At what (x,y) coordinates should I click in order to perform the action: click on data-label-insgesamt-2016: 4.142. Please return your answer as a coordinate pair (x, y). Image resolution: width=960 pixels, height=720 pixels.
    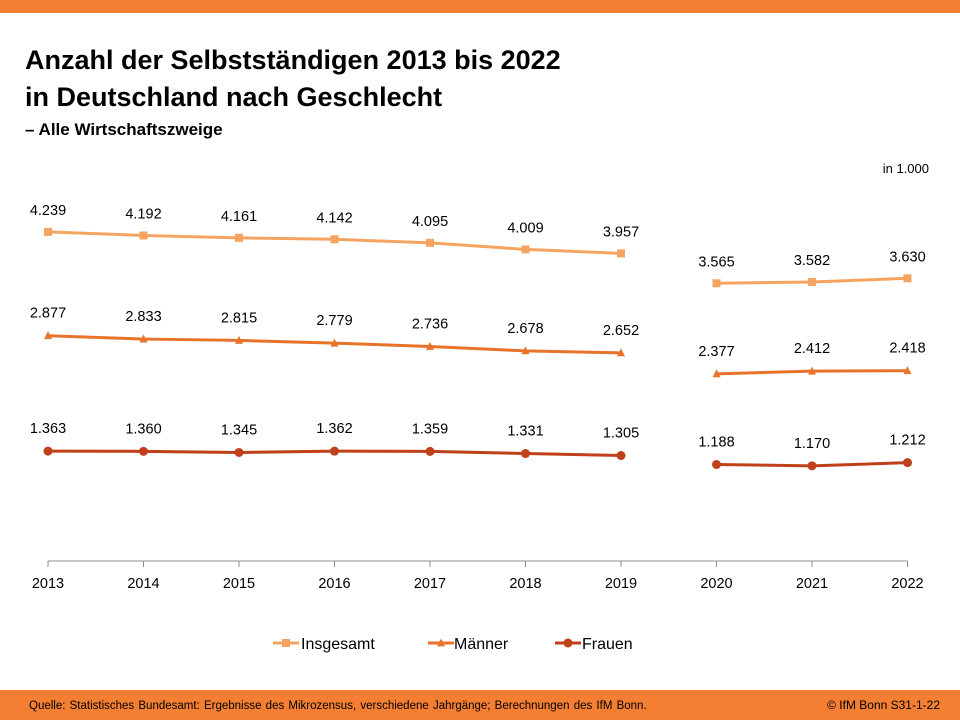
    Looking at the image, I should click on (334, 218).